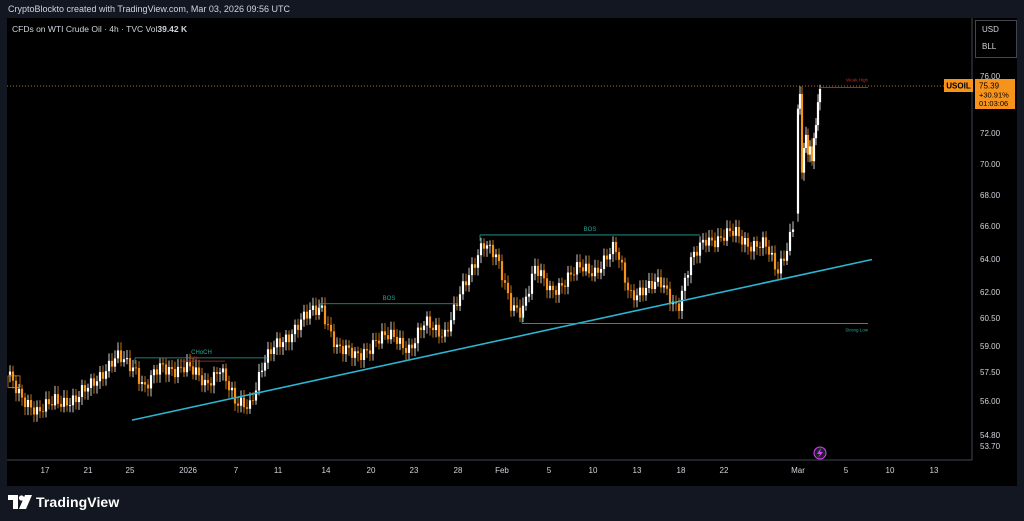 The height and width of the screenshot is (521, 1024). Describe the element at coordinates (78, 502) in the screenshot. I see `tradingview-logo-text: TradingView` at that location.